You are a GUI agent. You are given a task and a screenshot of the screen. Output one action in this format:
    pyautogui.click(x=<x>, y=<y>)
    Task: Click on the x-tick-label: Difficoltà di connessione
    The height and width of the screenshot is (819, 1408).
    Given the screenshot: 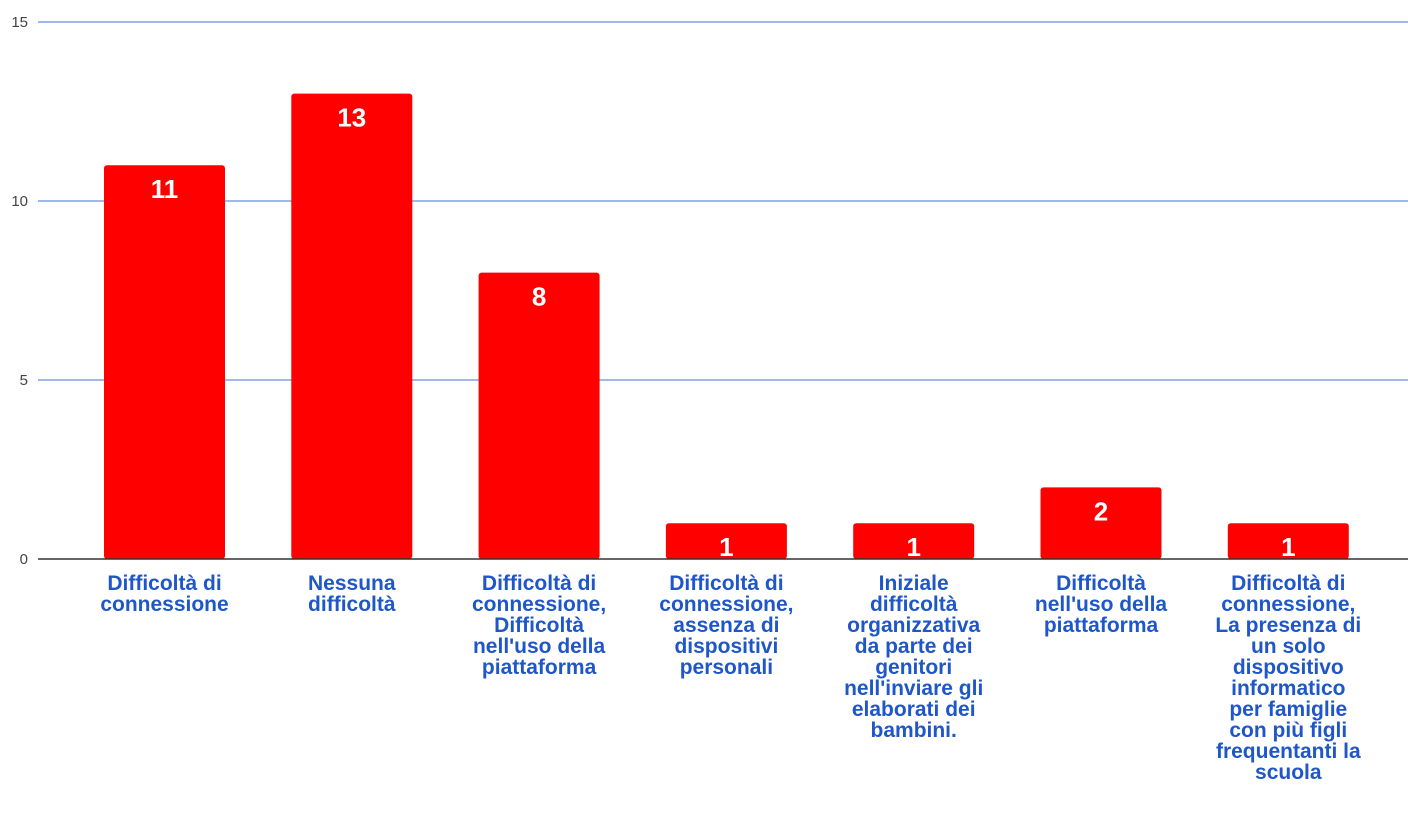 What is the action you would take?
    pyautogui.click(x=164, y=594)
    